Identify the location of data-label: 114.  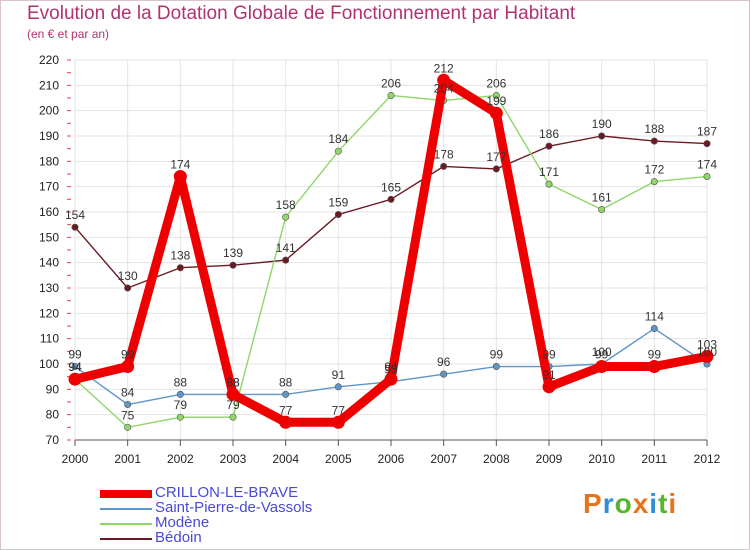
(654, 317).